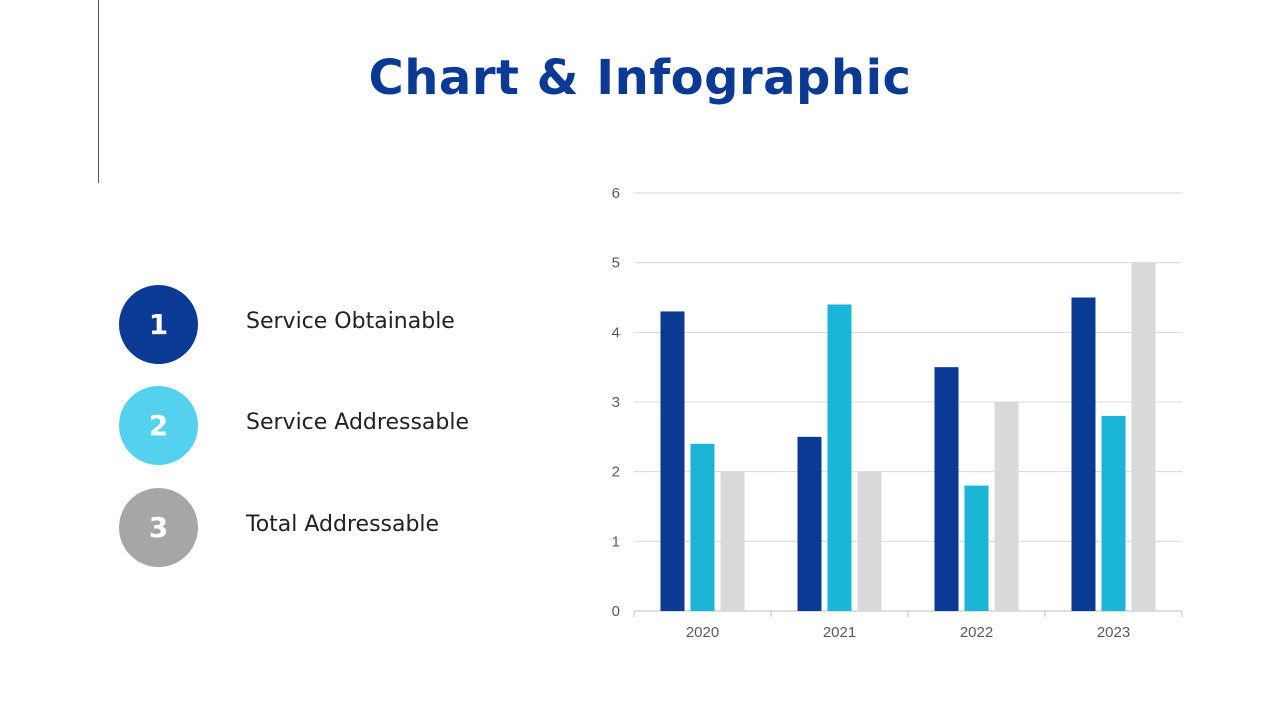 This screenshot has width=1280, height=720. What do you see at coordinates (1113, 632) in the screenshot?
I see `x-tick-label: 2023` at bounding box center [1113, 632].